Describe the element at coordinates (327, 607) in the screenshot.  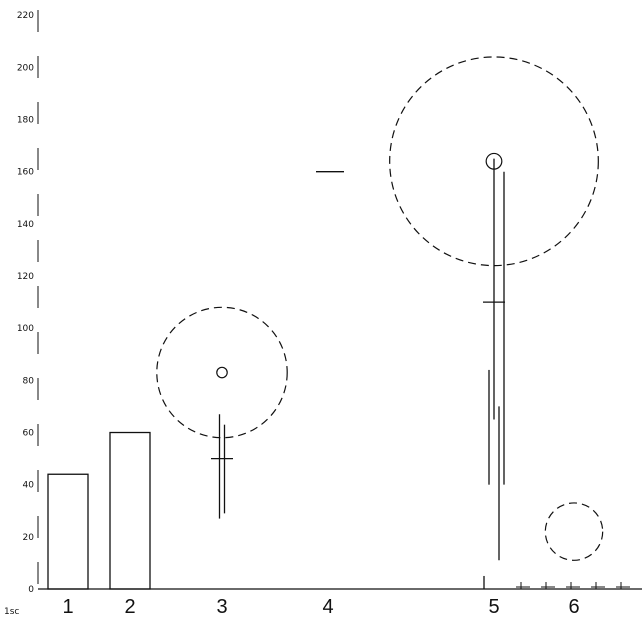
I see `x-category-label: 4` at that location.